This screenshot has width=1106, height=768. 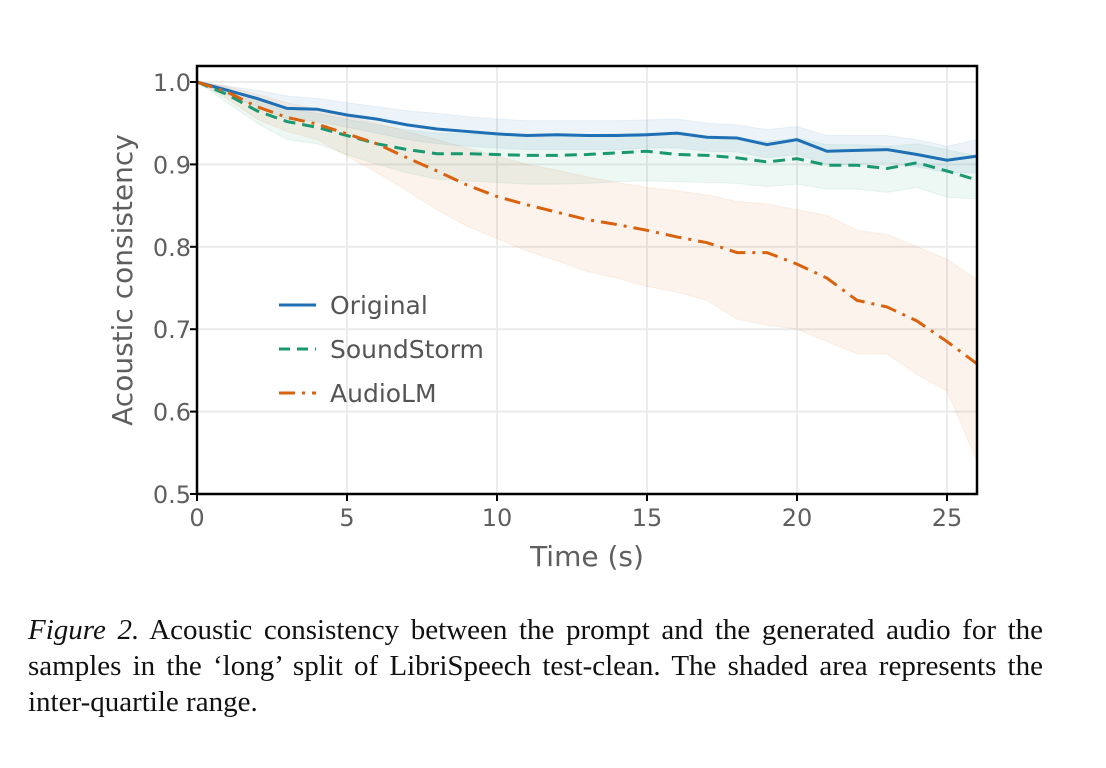 I want to click on legend-label-original: Original, so click(x=379, y=305).